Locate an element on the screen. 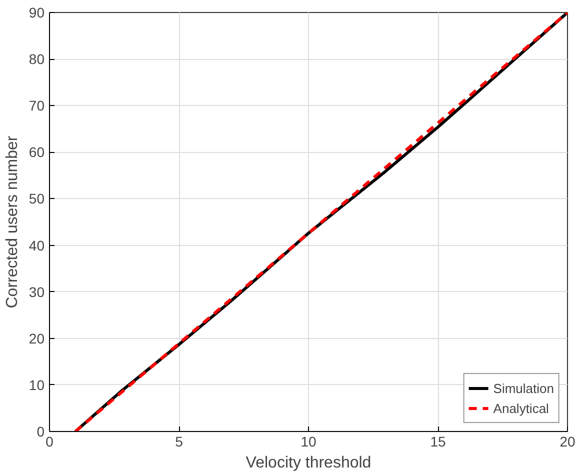  x-tick-label: 10 is located at coordinates (308, 442).